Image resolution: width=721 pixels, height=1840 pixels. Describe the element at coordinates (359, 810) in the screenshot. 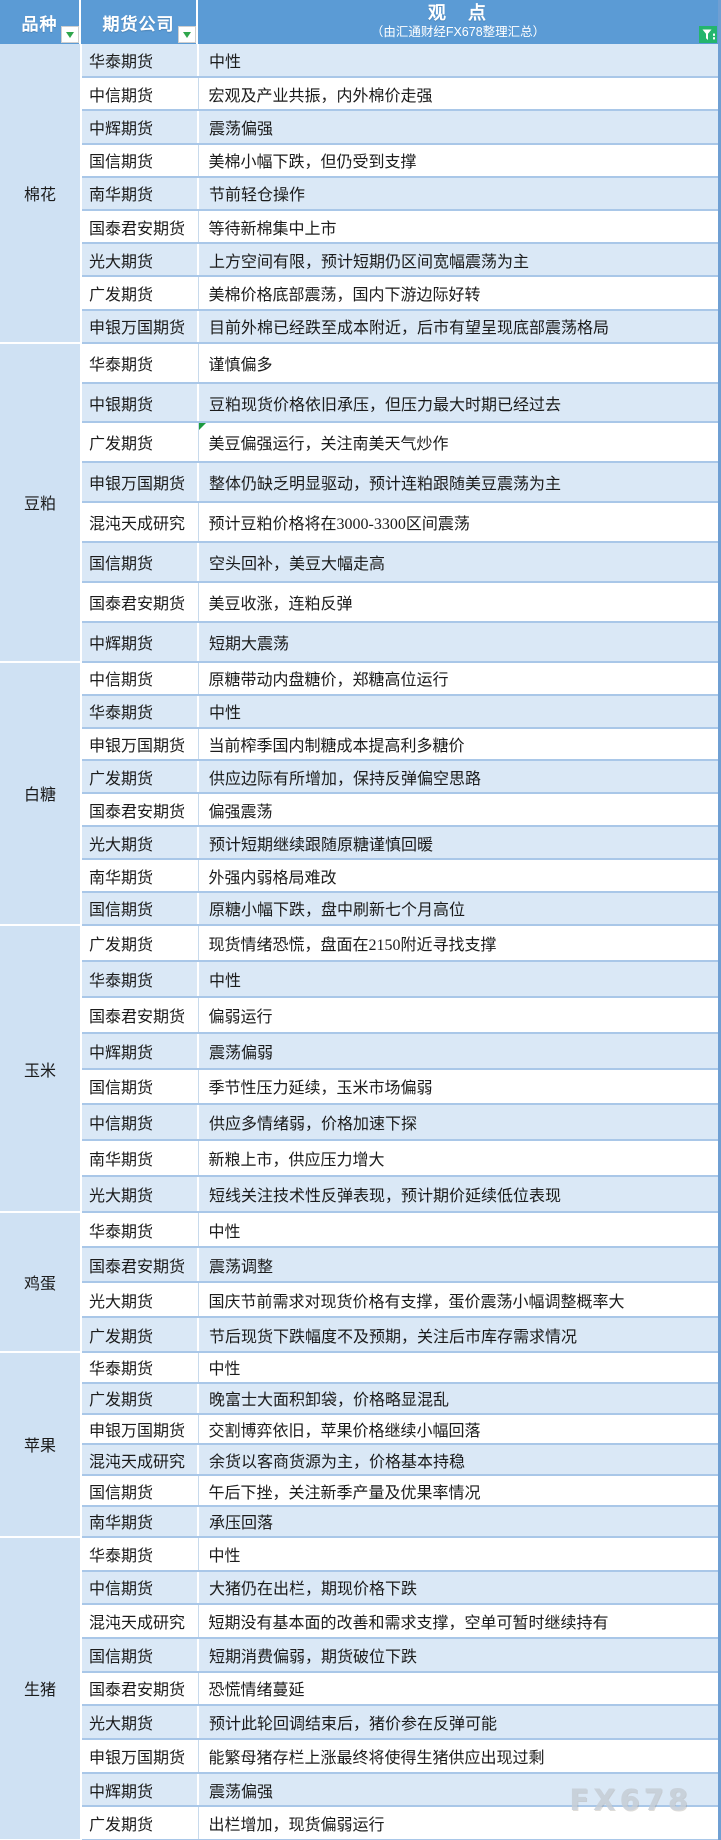

I see `table-row: 国泰君安期货 偏强震荡` at that location.